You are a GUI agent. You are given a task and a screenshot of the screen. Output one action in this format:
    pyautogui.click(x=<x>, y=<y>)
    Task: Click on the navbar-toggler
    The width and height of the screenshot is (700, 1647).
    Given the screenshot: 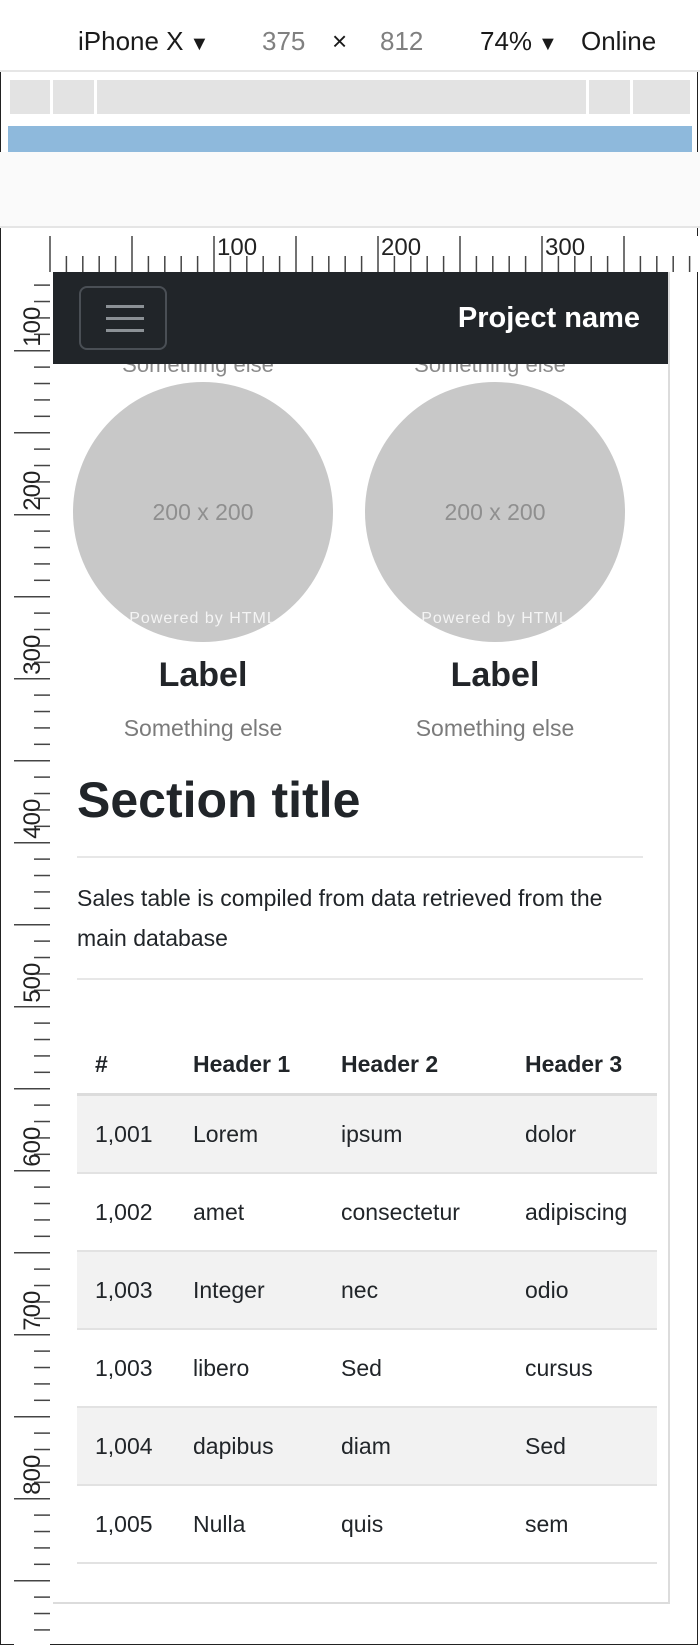 What is the action you would take?
    pyautogui.click(x=123, y=318)
    